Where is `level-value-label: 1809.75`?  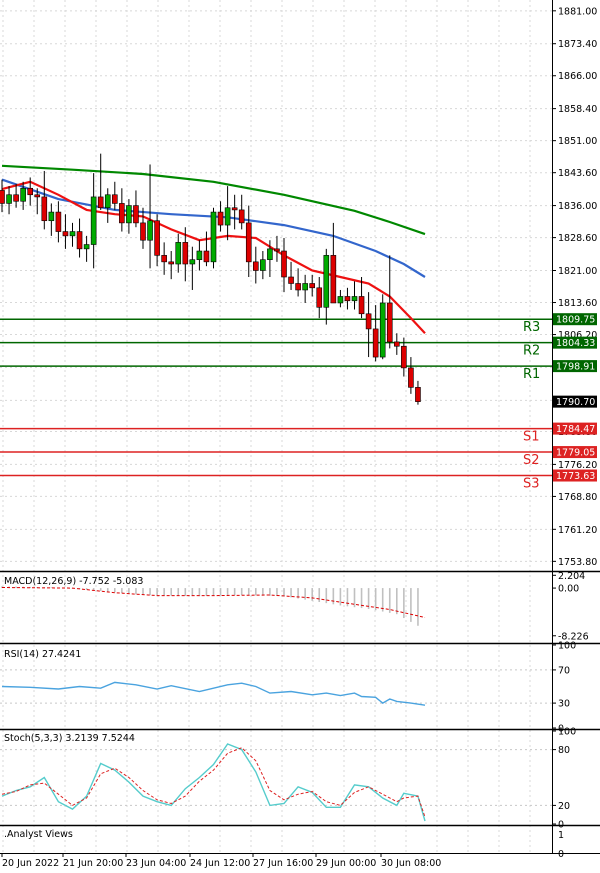 level-value-label: 1809.75 is located at coordinates (575, 320).